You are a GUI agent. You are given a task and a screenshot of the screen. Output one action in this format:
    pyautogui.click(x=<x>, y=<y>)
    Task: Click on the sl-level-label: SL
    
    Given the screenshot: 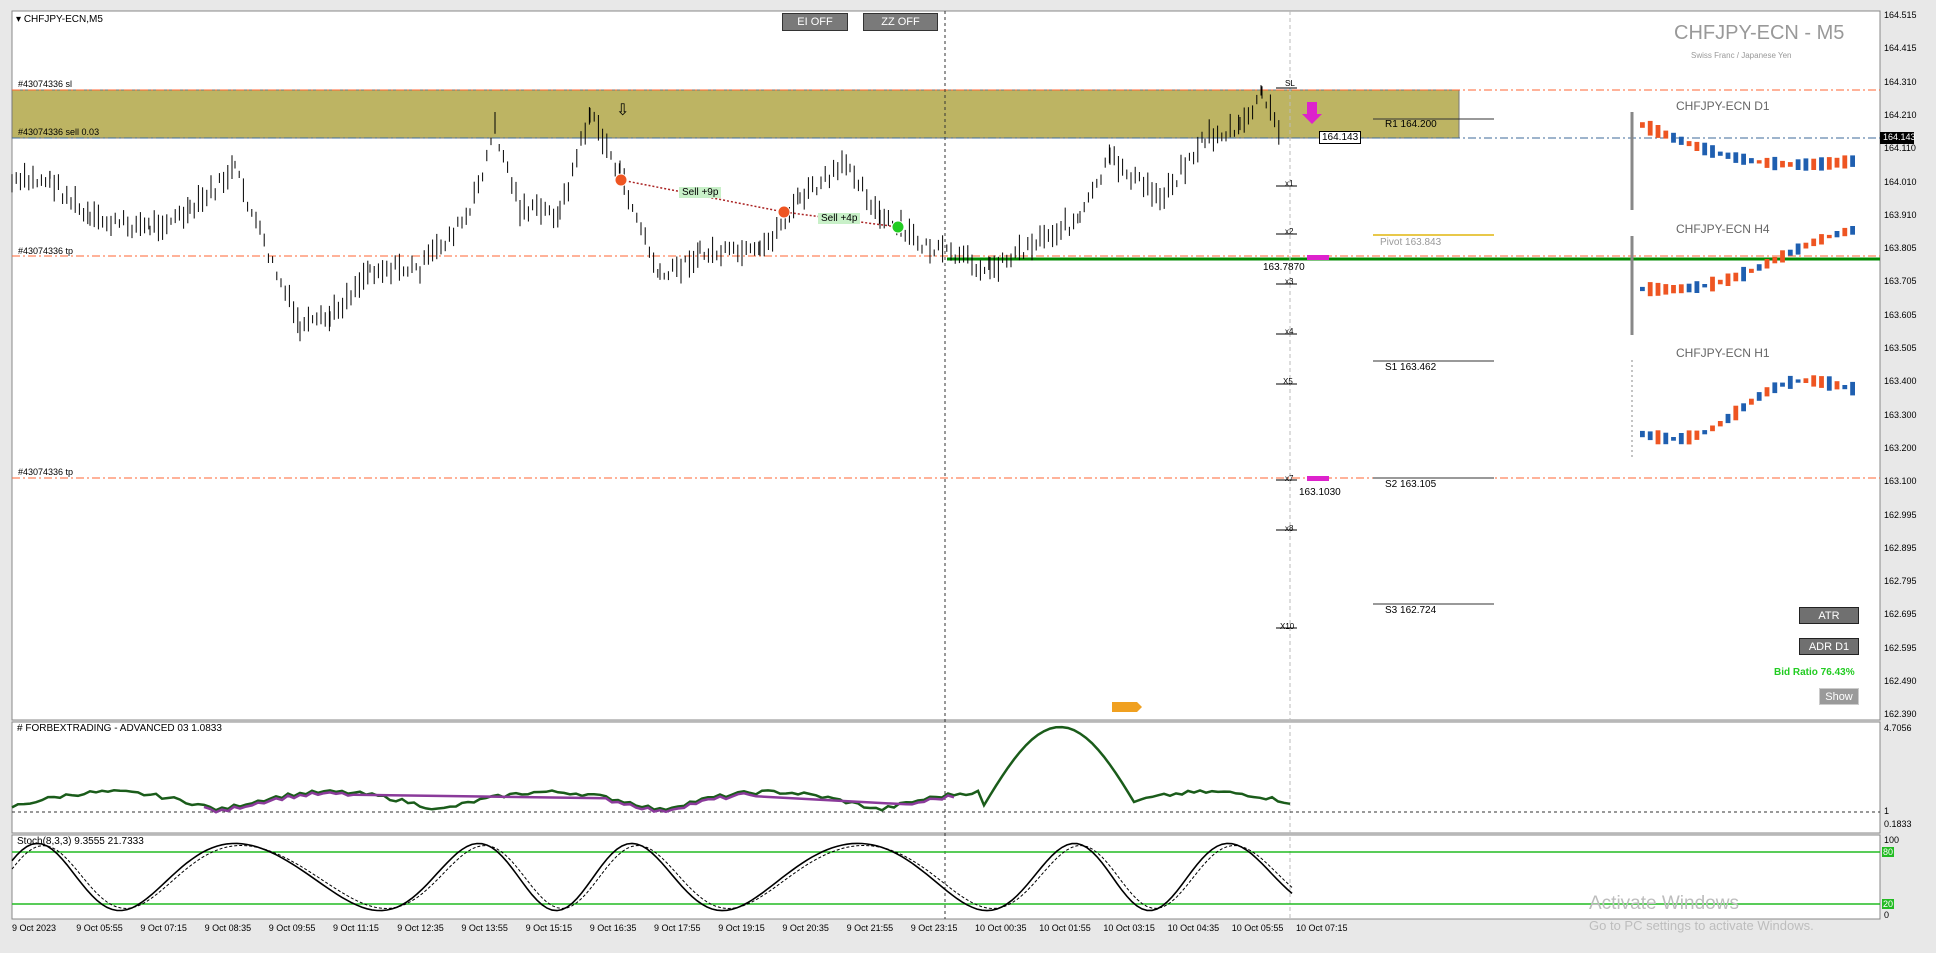 What is the action you would take?
    pyautogui.click(x=1290, y=83)
    